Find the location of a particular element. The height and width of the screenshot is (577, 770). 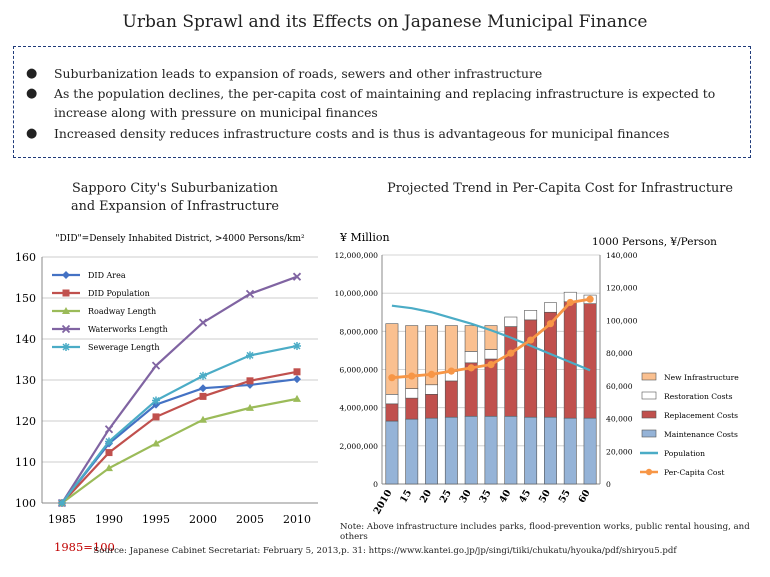

x-tick-label: 60 is located at coordinates (585, 496).